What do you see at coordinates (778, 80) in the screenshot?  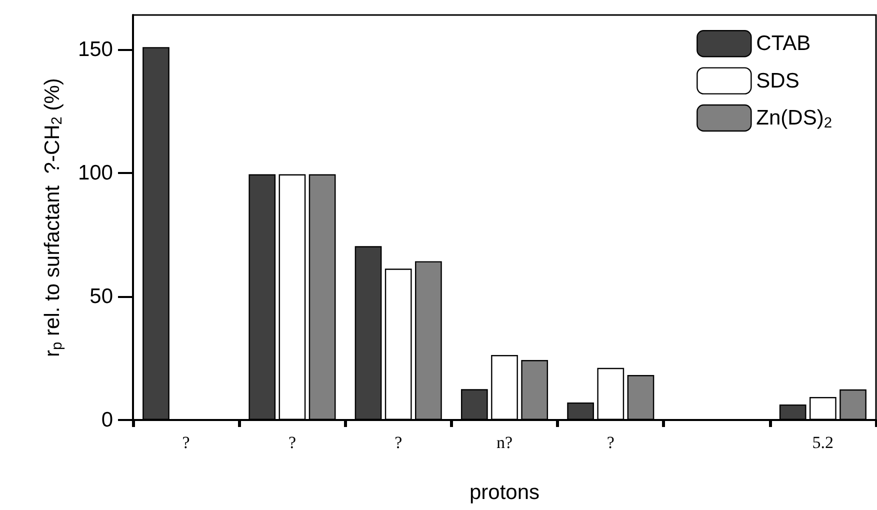 I see `legend-label: SDS` at bounding box center [778, 80].